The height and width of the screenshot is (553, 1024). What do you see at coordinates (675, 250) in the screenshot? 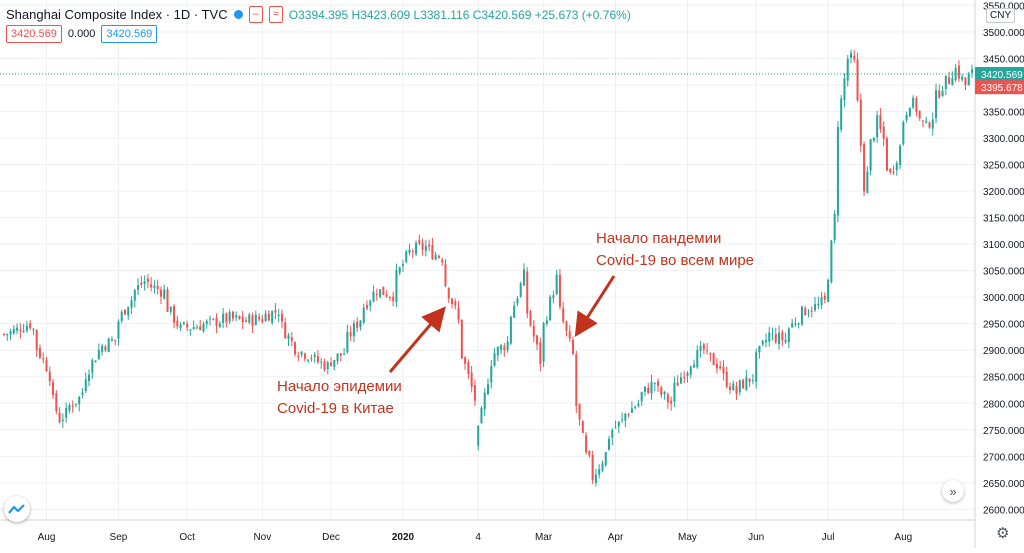
I see `annotation-world: Начало пандемии Covid-19 во всем мире` at bounding box center [675, 250].